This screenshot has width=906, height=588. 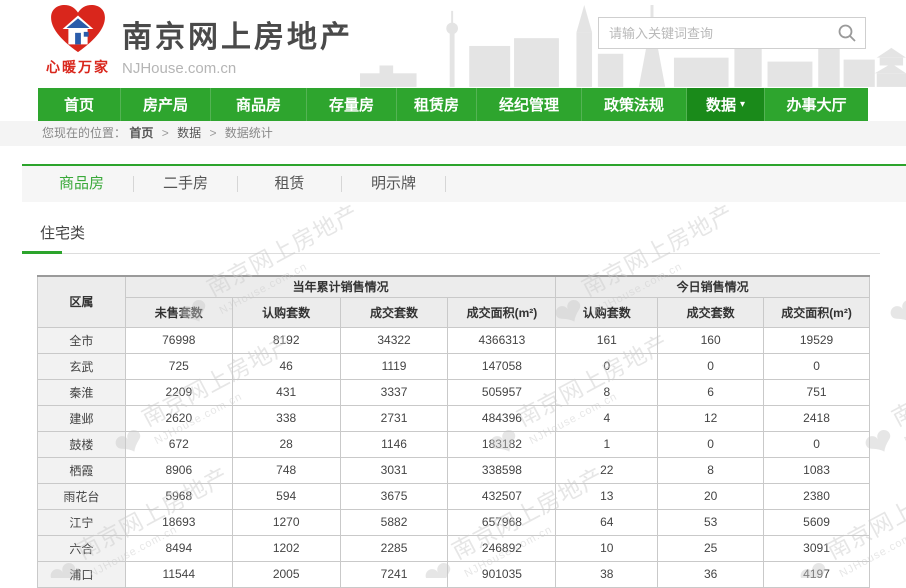 What do you see at coordinates (816, 340) in the screenshot?
I see `table-cell: 19529` at bounding box center [816, 340].